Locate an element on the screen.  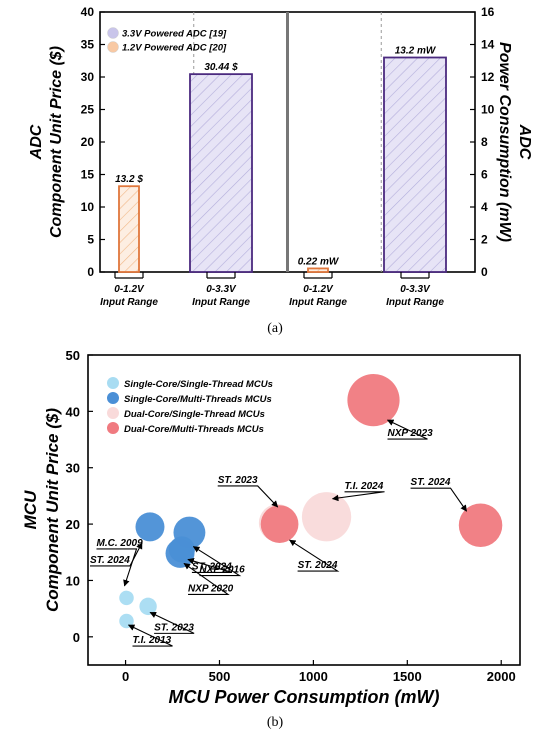
point-annotation: NXP 2020 is located at coordinates (211, 588).